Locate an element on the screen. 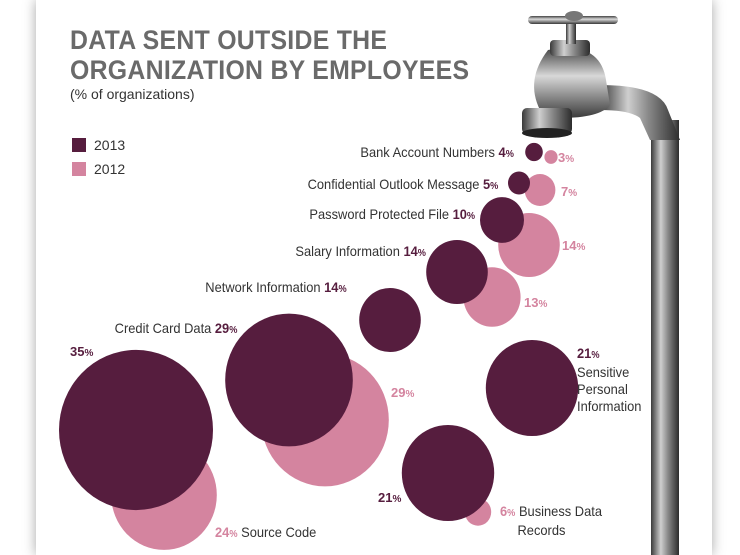  label-sensitive-personal-information: 21% Sensitive Personal Information is located at coordinates (609, 380).